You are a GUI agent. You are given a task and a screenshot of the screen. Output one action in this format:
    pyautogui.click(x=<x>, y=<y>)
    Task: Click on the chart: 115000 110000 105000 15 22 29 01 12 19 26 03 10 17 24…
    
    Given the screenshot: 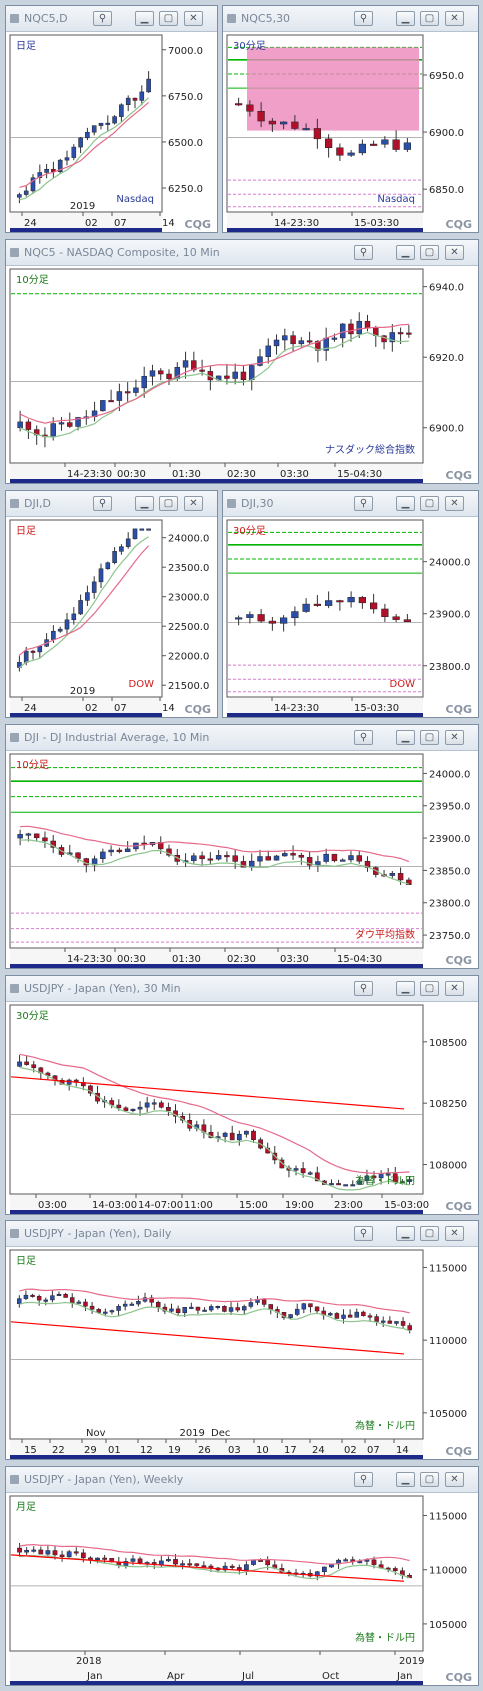 What is the action you would take?
    pyautogui.click(x=242, y=1352)
    